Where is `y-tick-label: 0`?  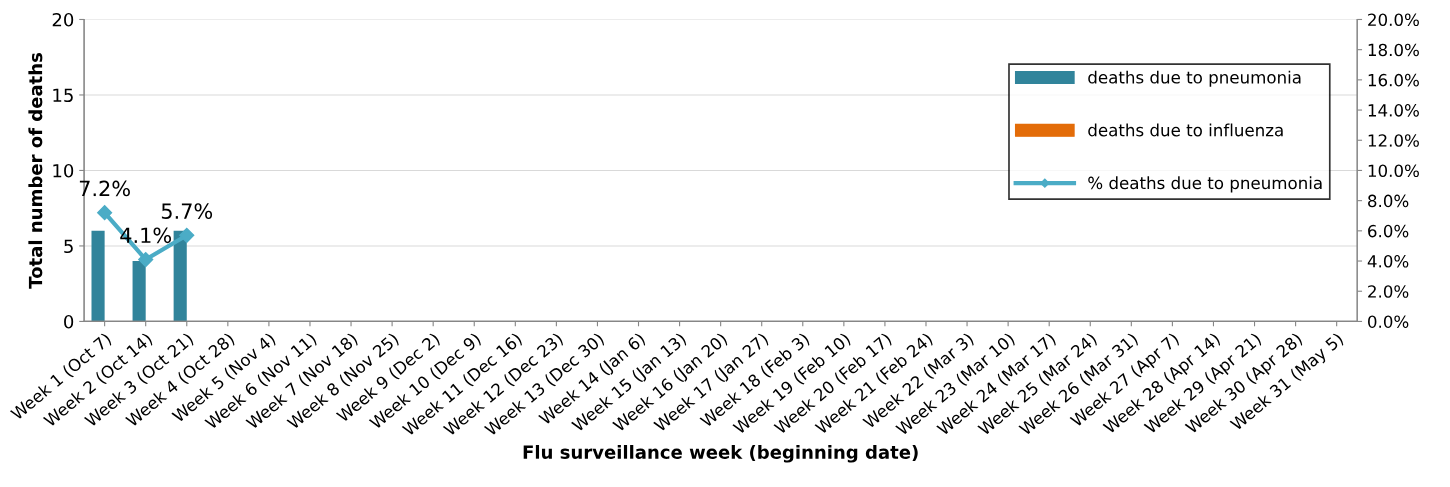
y-tick-label: 0 is located at coordinates (69, 321).